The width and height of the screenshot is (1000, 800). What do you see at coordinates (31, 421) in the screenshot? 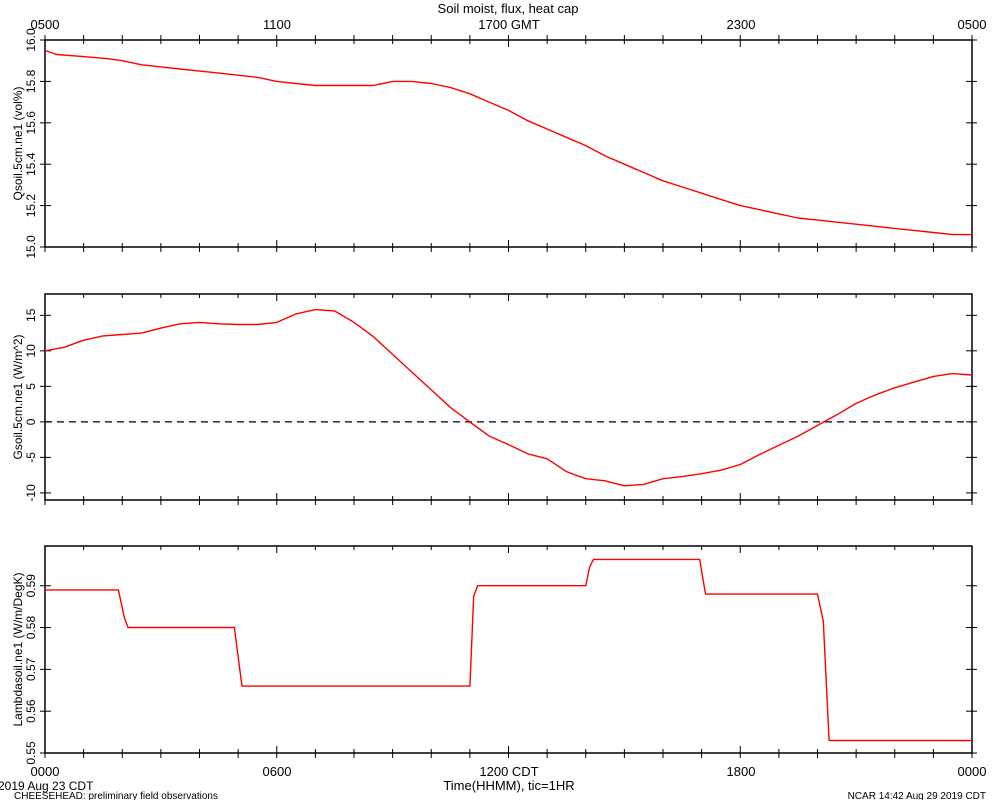
I see `y-tick-label: 0` at bounding box center [31, 421].